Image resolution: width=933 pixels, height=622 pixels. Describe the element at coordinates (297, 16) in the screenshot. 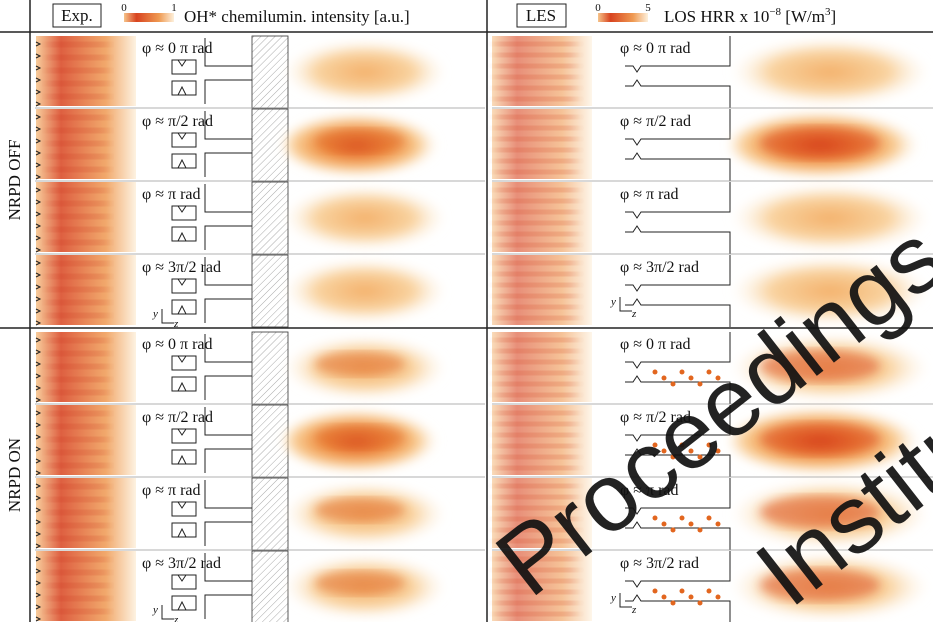

I see `exp-cbar-title: OH* chemilumin. intensity [a.u.]` at that location.